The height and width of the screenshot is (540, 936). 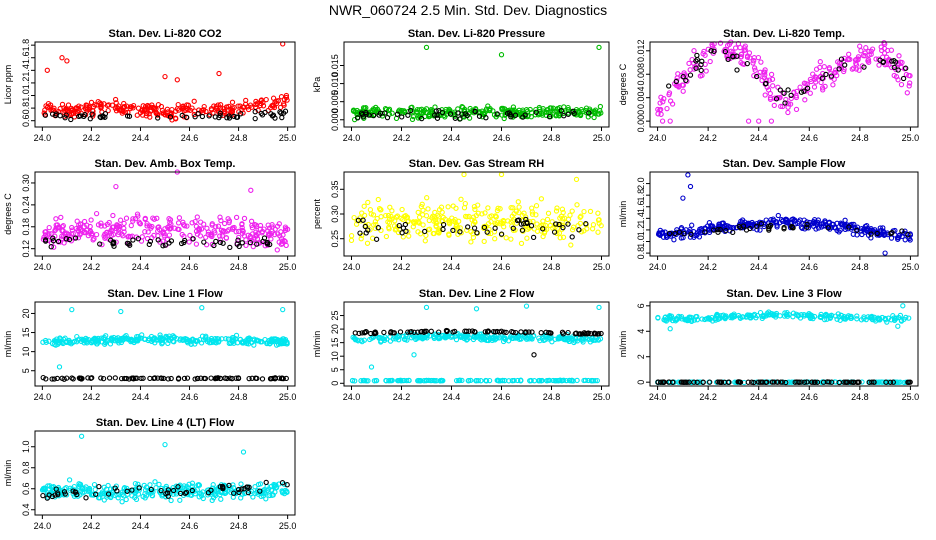 What do you see at coordinates (477, 164) in the screenshot?
I see `panel-title: Stan. Dev. Gas Stream RH` at bounding box center [477, 164].